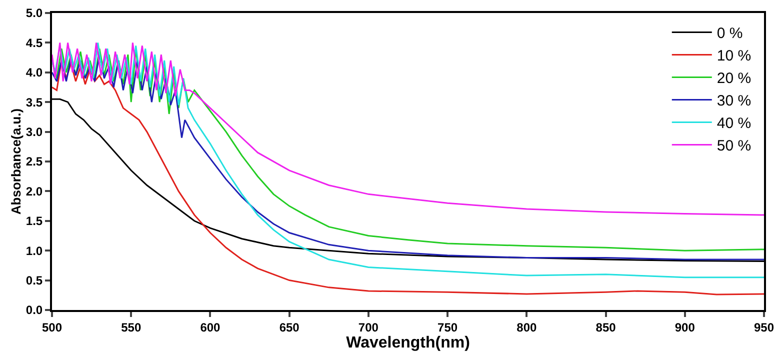  What do you see at coordinates (34, 251) in the screenshot?
I see `y-tick-label: 1.0` at bounding box center [34, 251].